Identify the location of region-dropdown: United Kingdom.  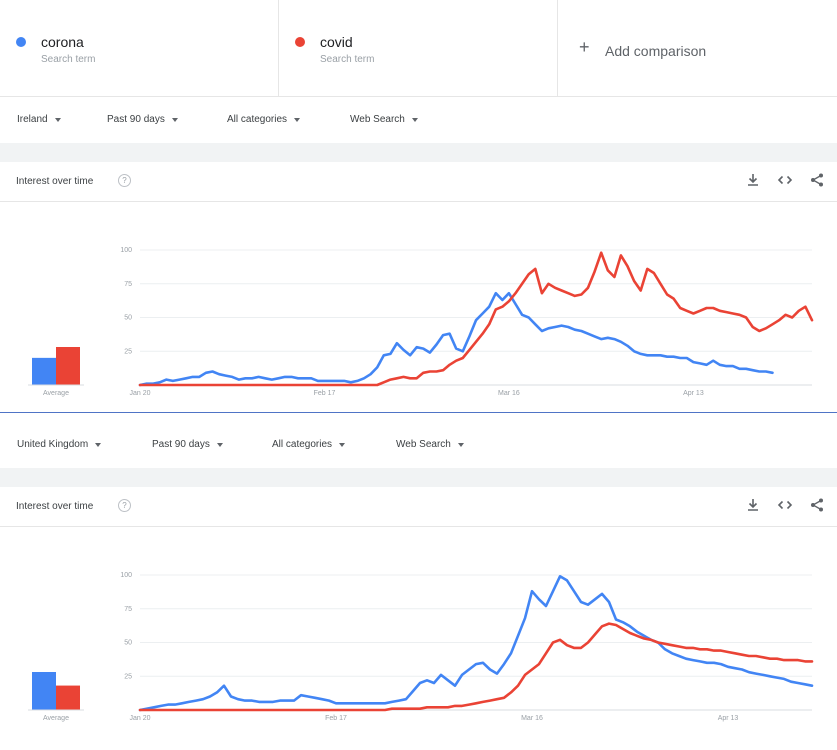
(59, 444).